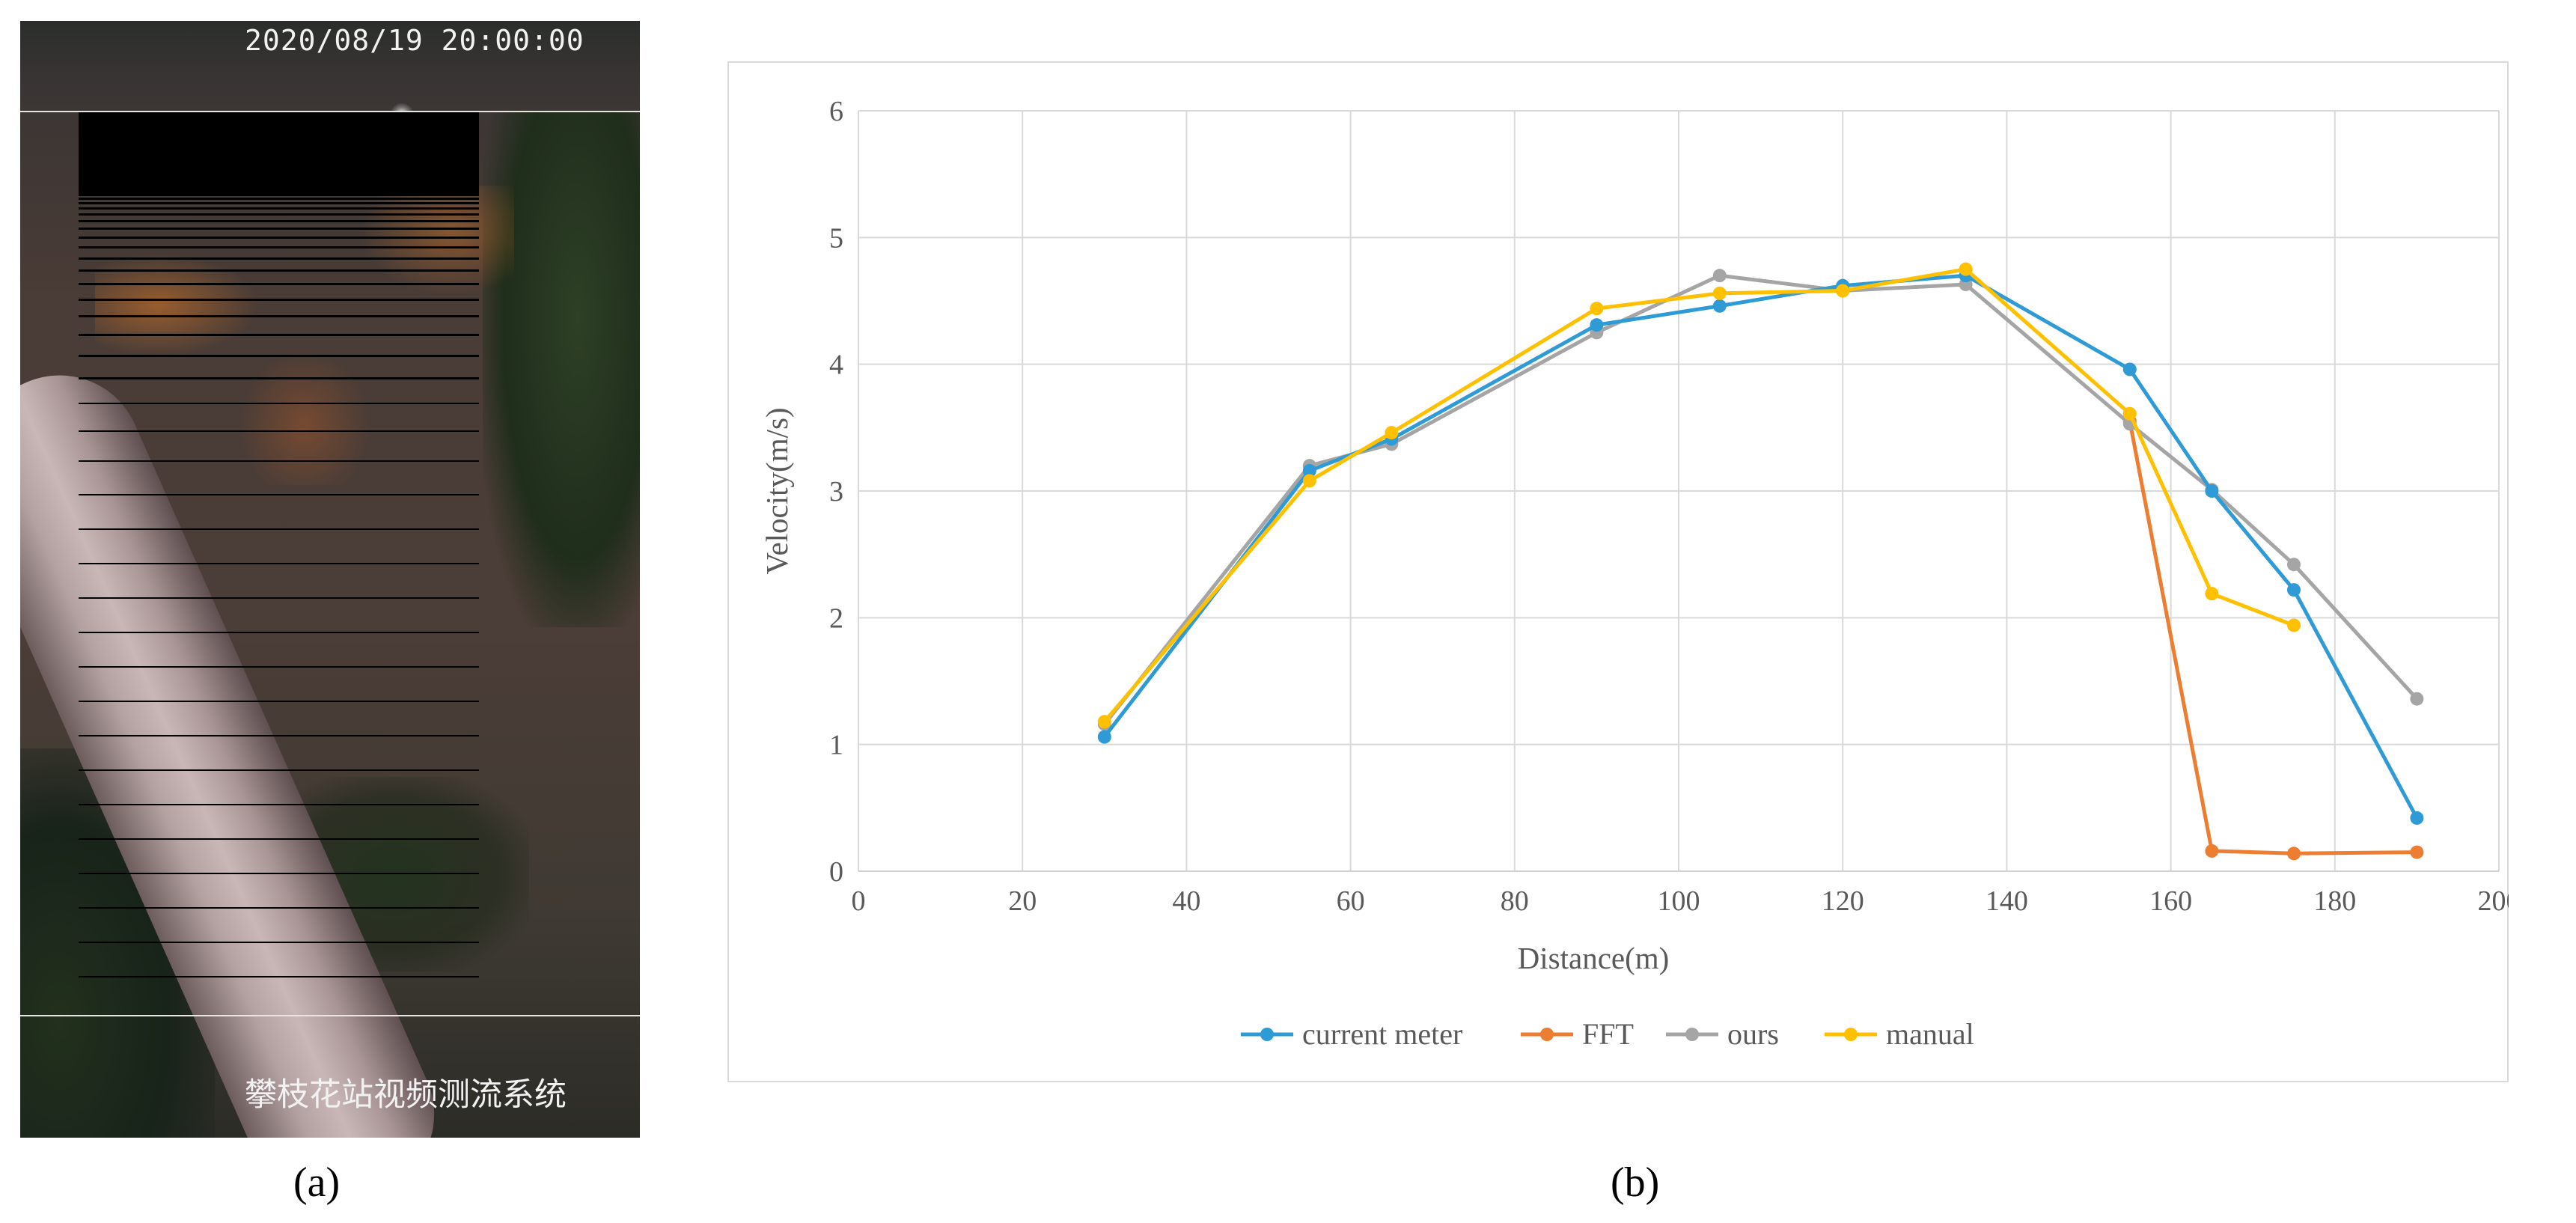  Describe the element at coordinates (2493, 901) in the screenshot. I see `x-tick-label: 200` at that location.